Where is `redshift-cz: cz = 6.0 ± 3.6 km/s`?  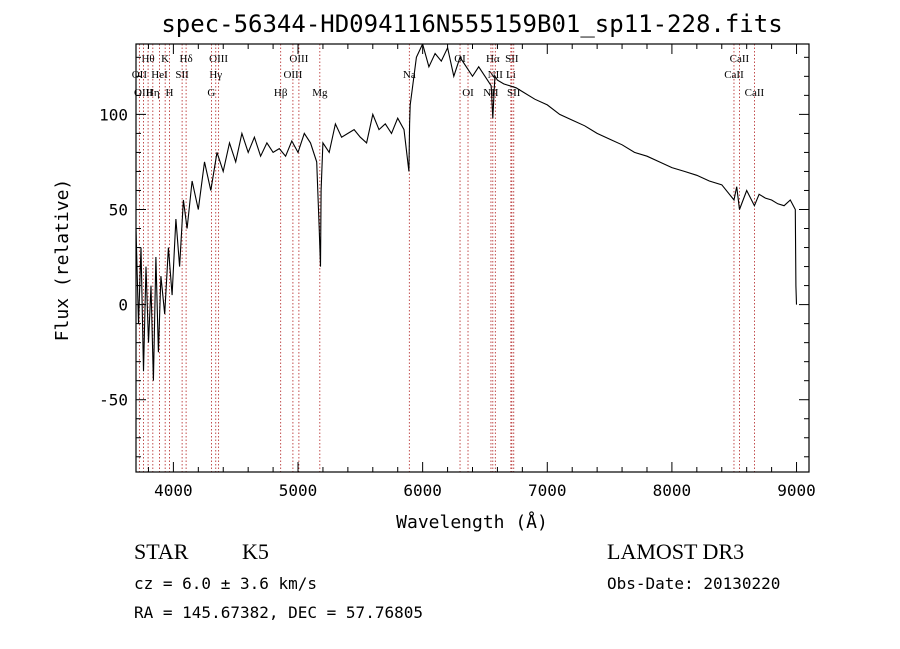
redshift-cz: cz = 6.0 ± 3.6 km/s is located at coordinates (226, 583).